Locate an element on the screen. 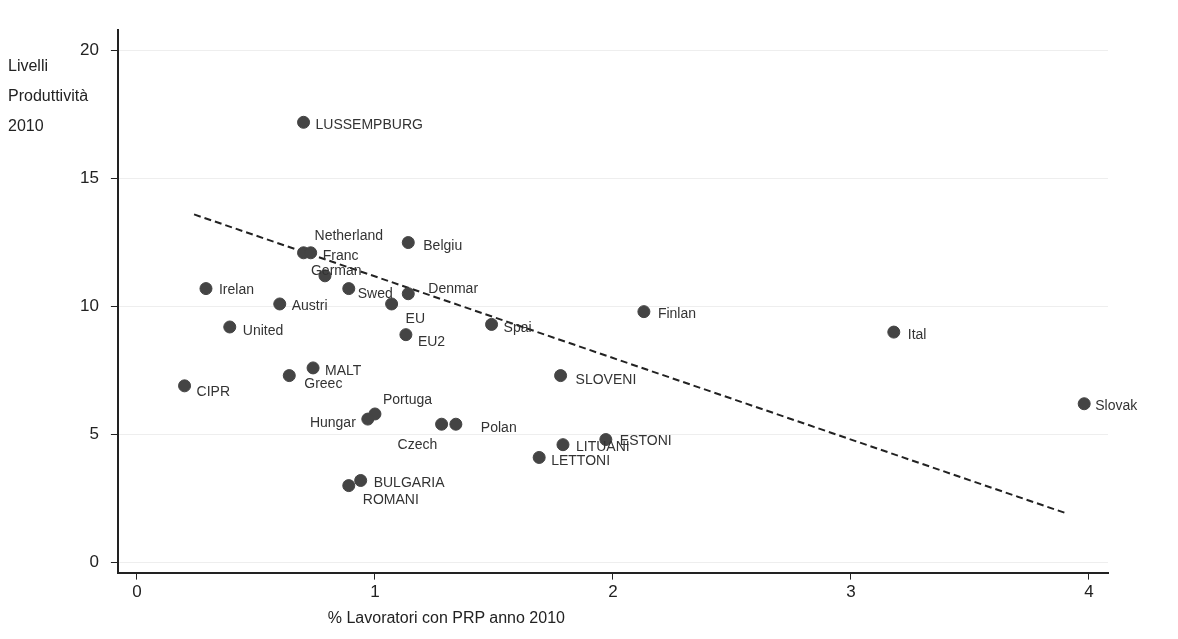  x-tick-label: 3 is located at coordinates (851, 592).